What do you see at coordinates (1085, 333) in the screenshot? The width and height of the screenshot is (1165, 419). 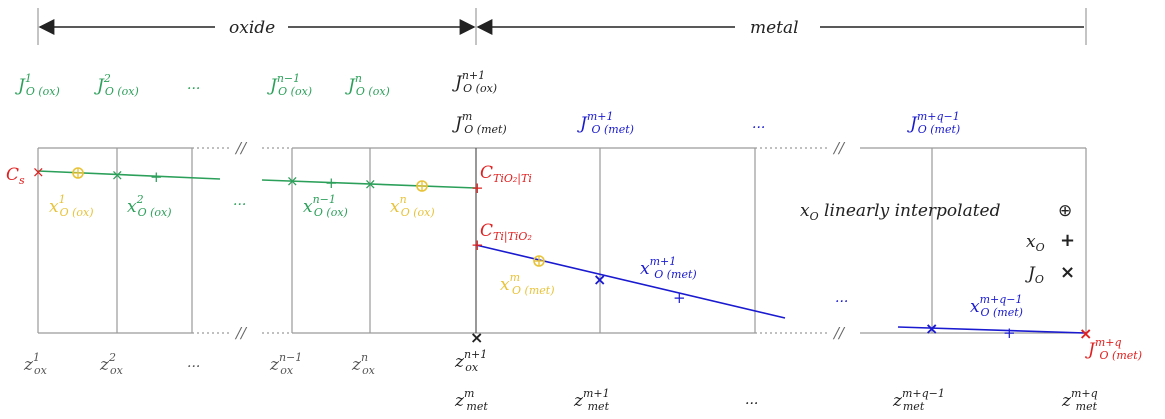 I see `flux-cross-end: ×` at bounding box center [1085, 333].